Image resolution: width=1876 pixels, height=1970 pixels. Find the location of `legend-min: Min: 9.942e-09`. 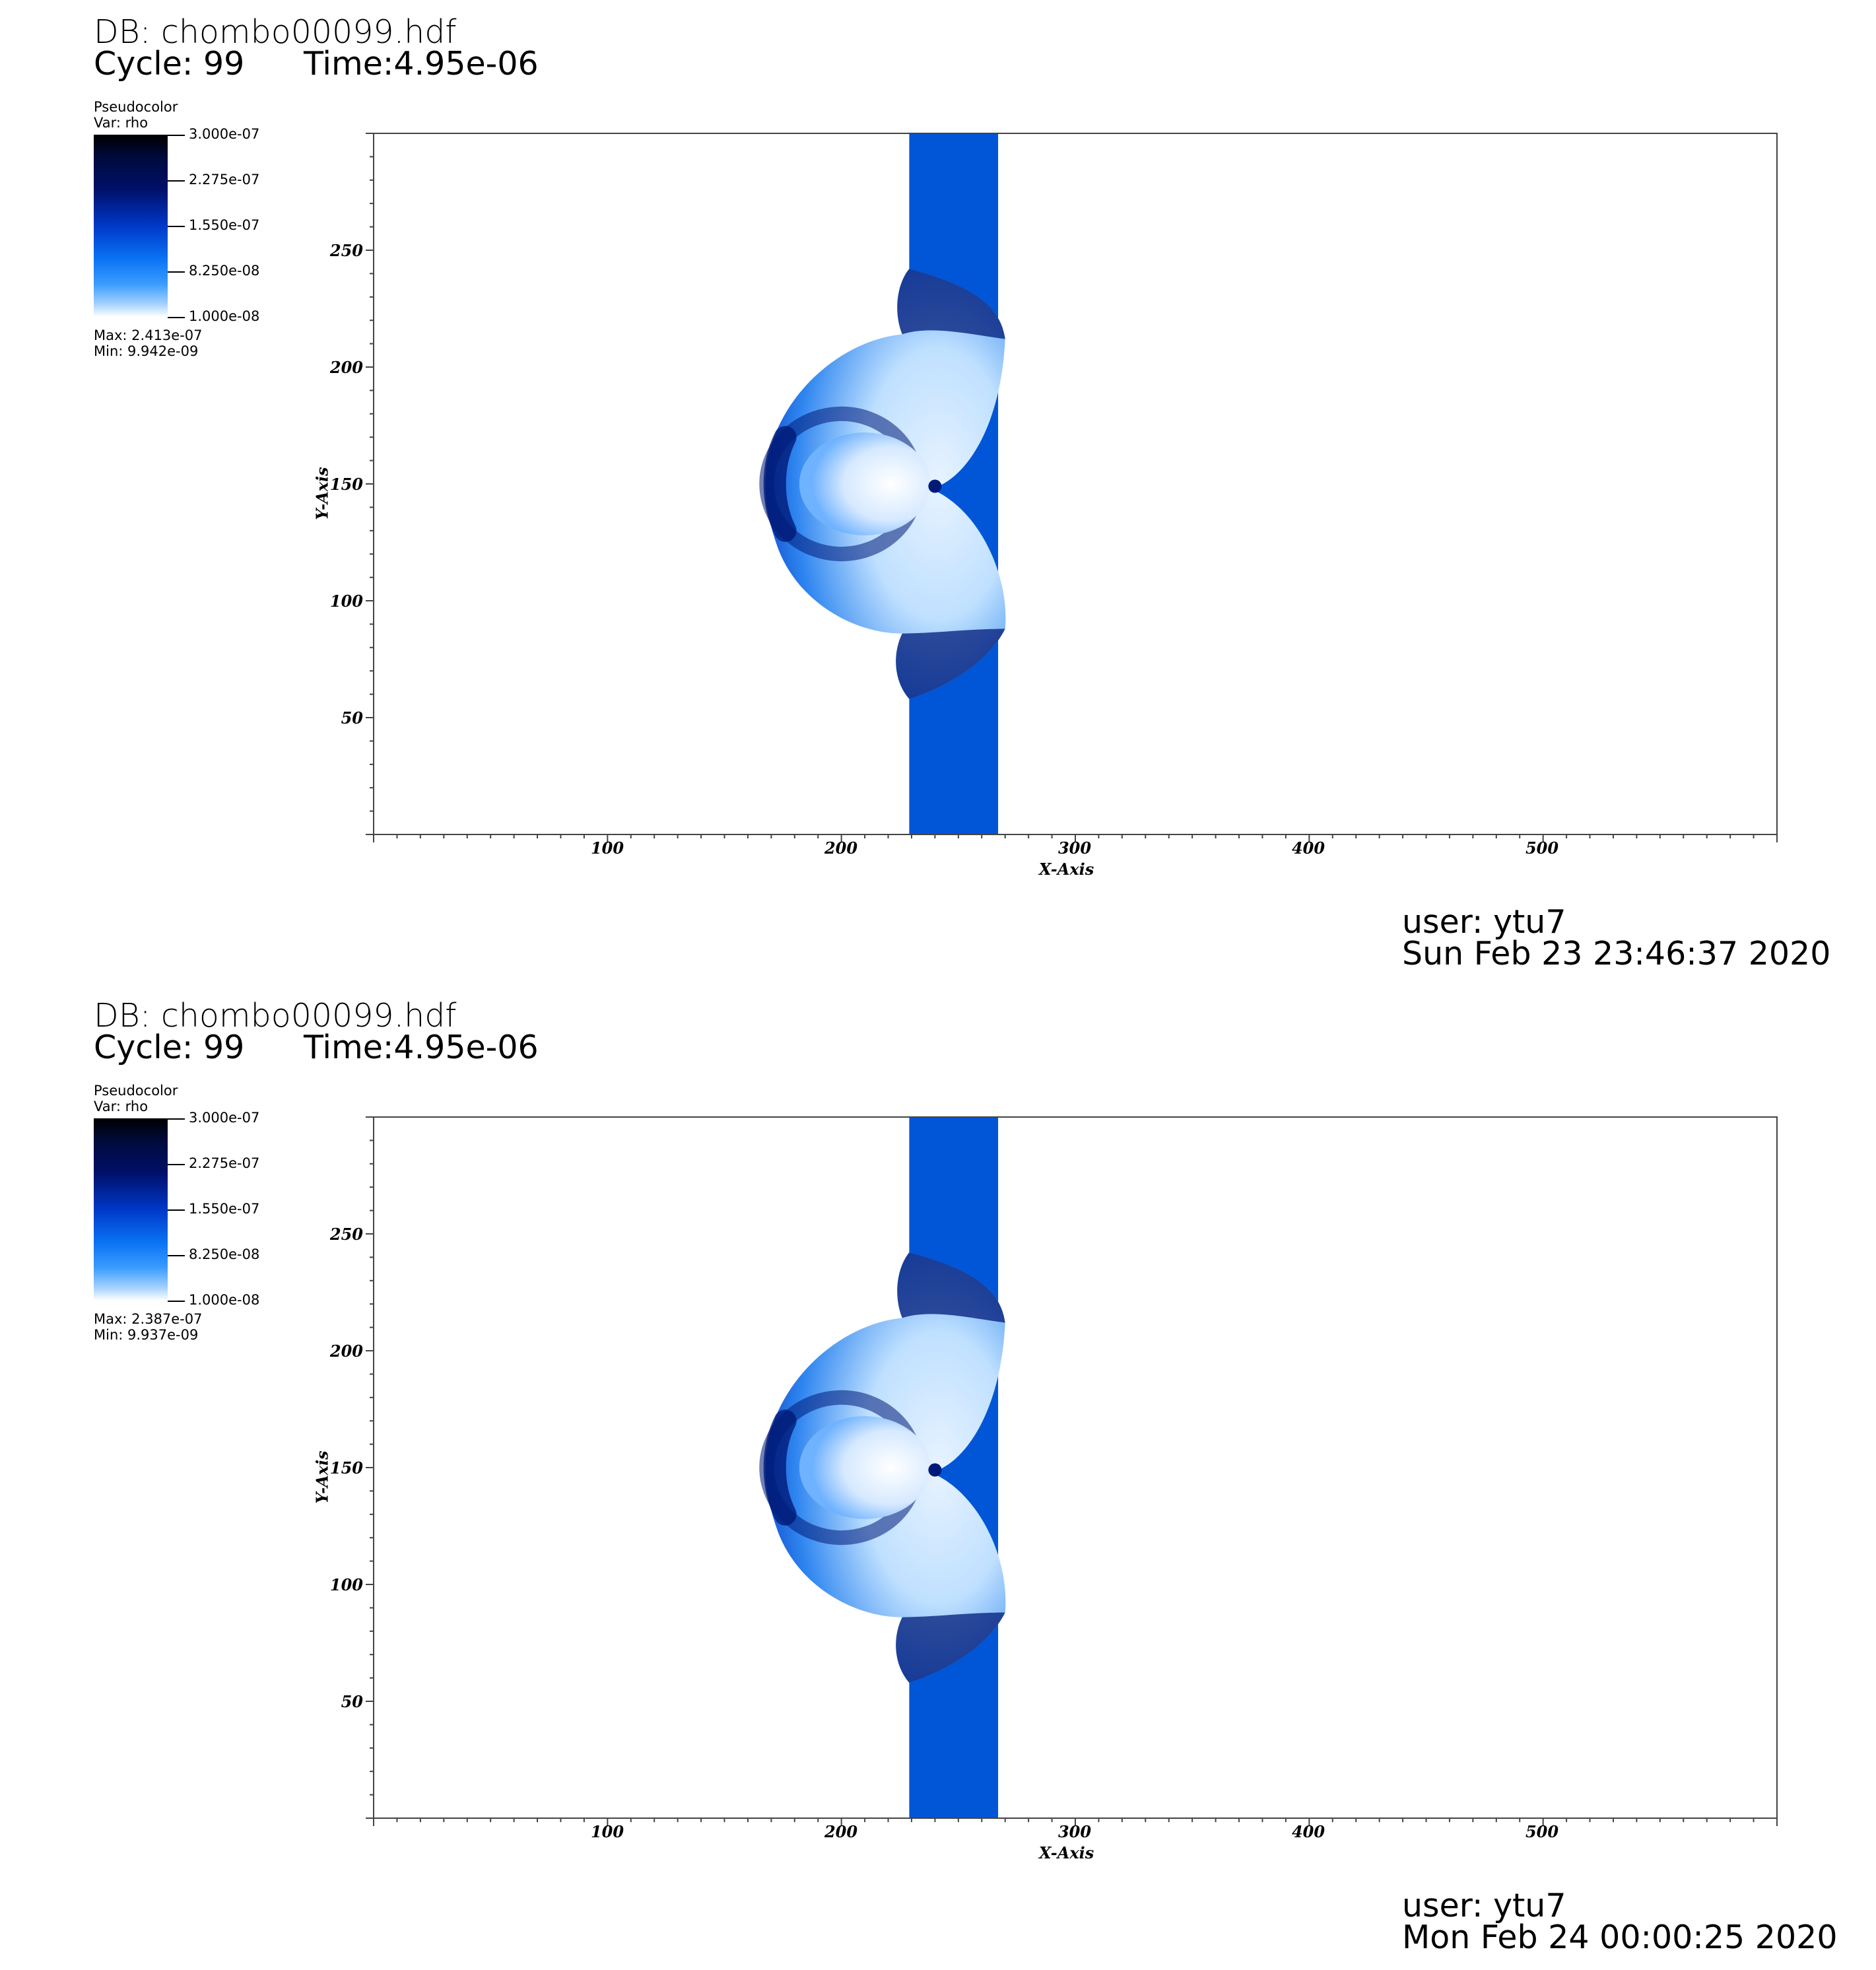

legend-min: Min: 9.942e-09 is located at coordinates (146, 351).